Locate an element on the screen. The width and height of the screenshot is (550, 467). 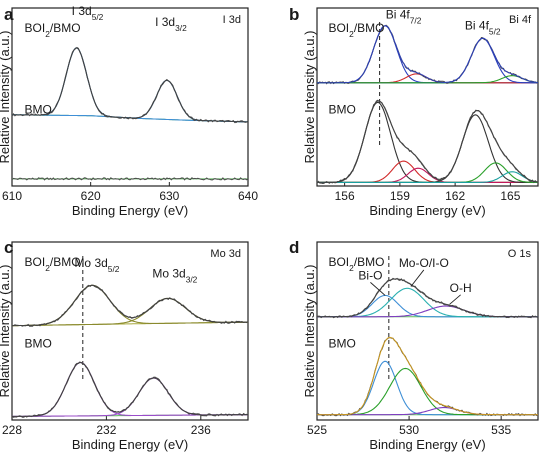
element-label: Bi 4f is located at coordinates (520, 20).